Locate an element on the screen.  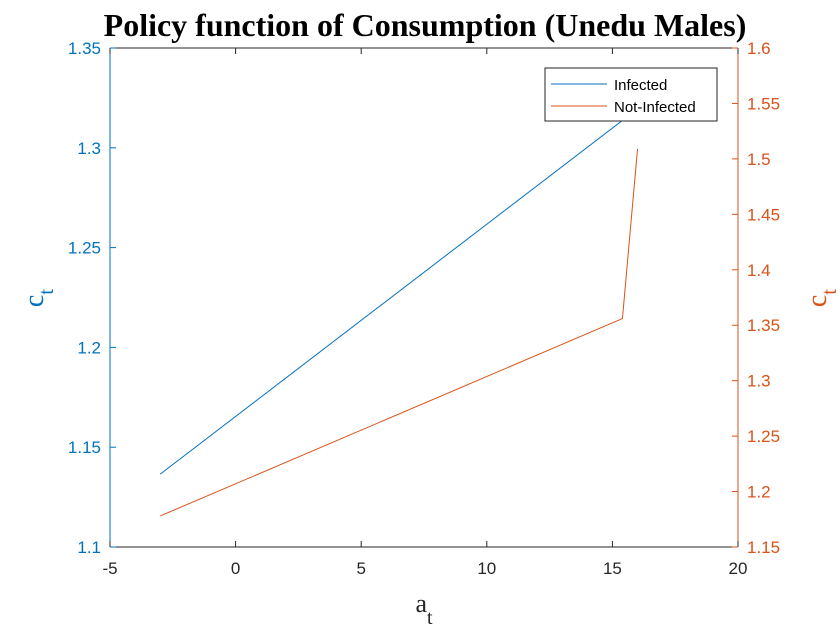
y-left-tick-label: 1.2 is located at coordinates (89, 347).